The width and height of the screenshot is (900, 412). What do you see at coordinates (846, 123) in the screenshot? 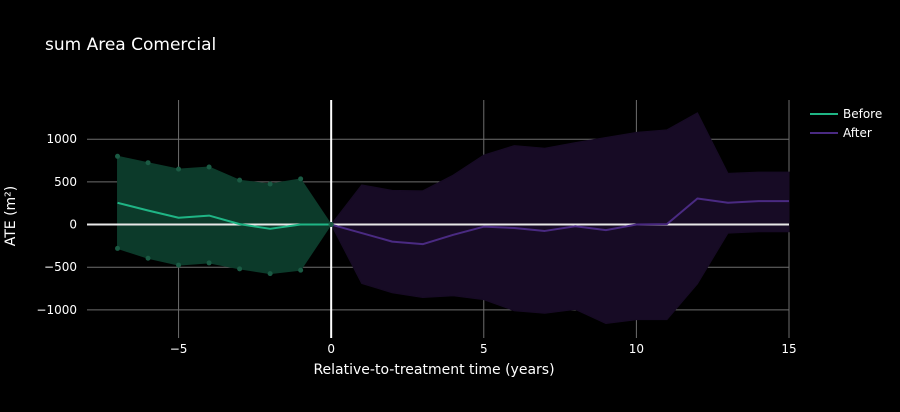
I see `legend: Before After` at bounding box center [846, 123].